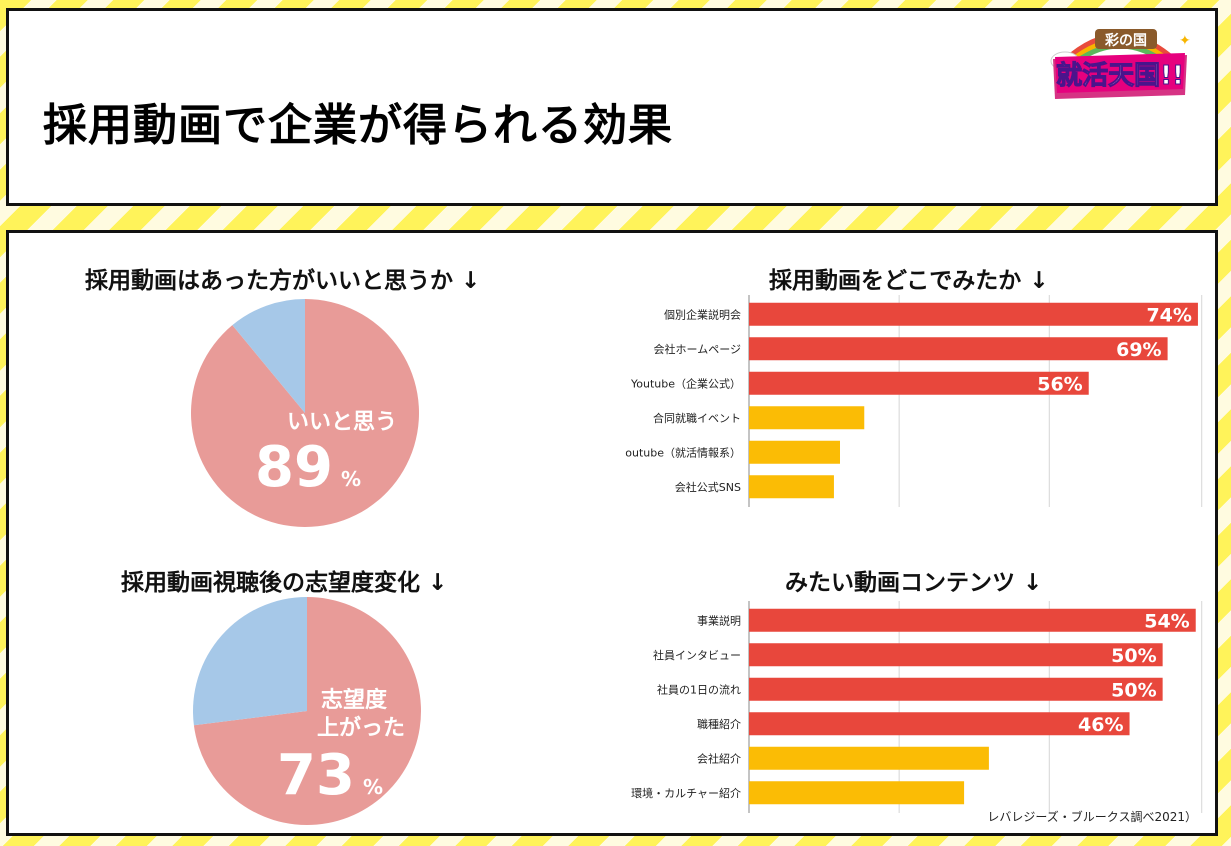 This screenshot has width=1231, height=846. What do you see at coordinates (708, 487) in the screenshot?
I see `bar1-category-label: 会社公式SNS` at bounding box center [708, 487].